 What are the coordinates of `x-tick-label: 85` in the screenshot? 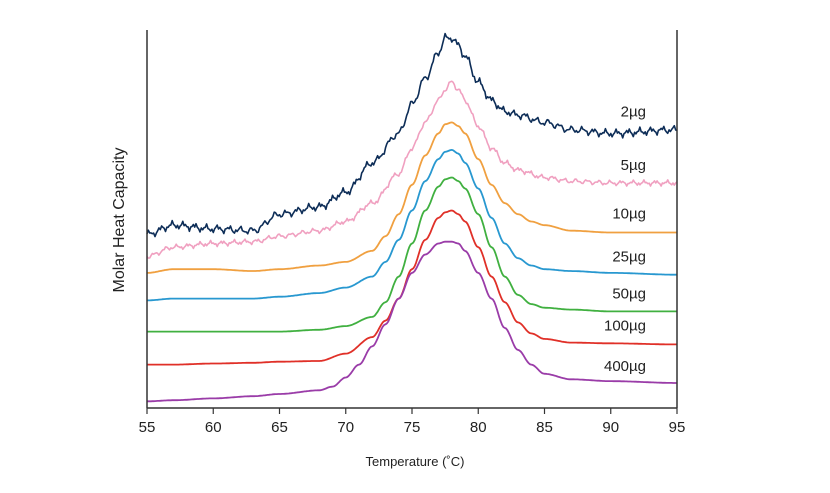 It's located at (544, 427).